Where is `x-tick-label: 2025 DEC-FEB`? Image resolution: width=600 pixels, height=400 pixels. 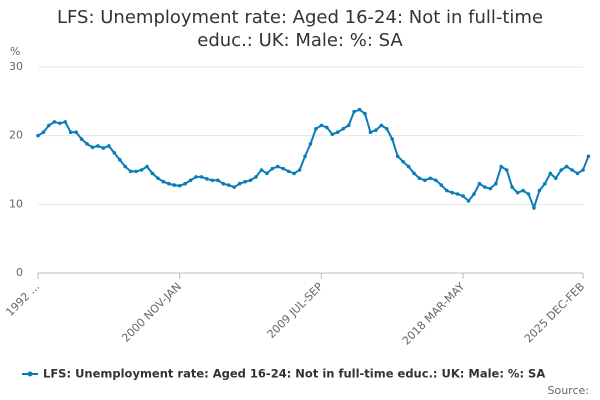
x-tick-label: 2025 DEC-FEB is located at coordinates (554, 312).